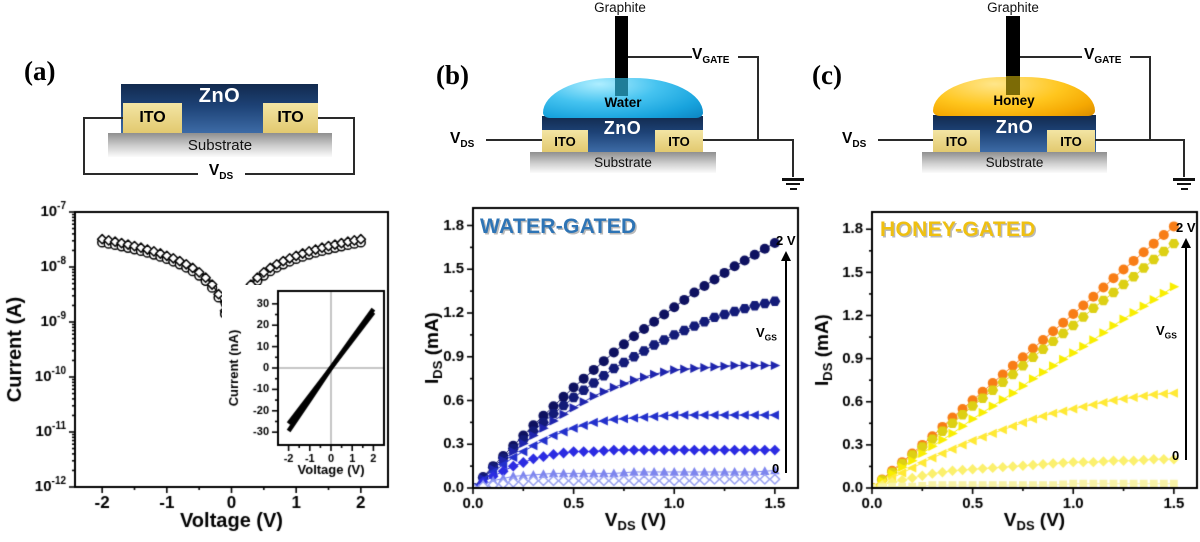 Image resolution: width=1200 pixels, height=542 pixels. I want to click on water-label: Water, so click(623, 102).